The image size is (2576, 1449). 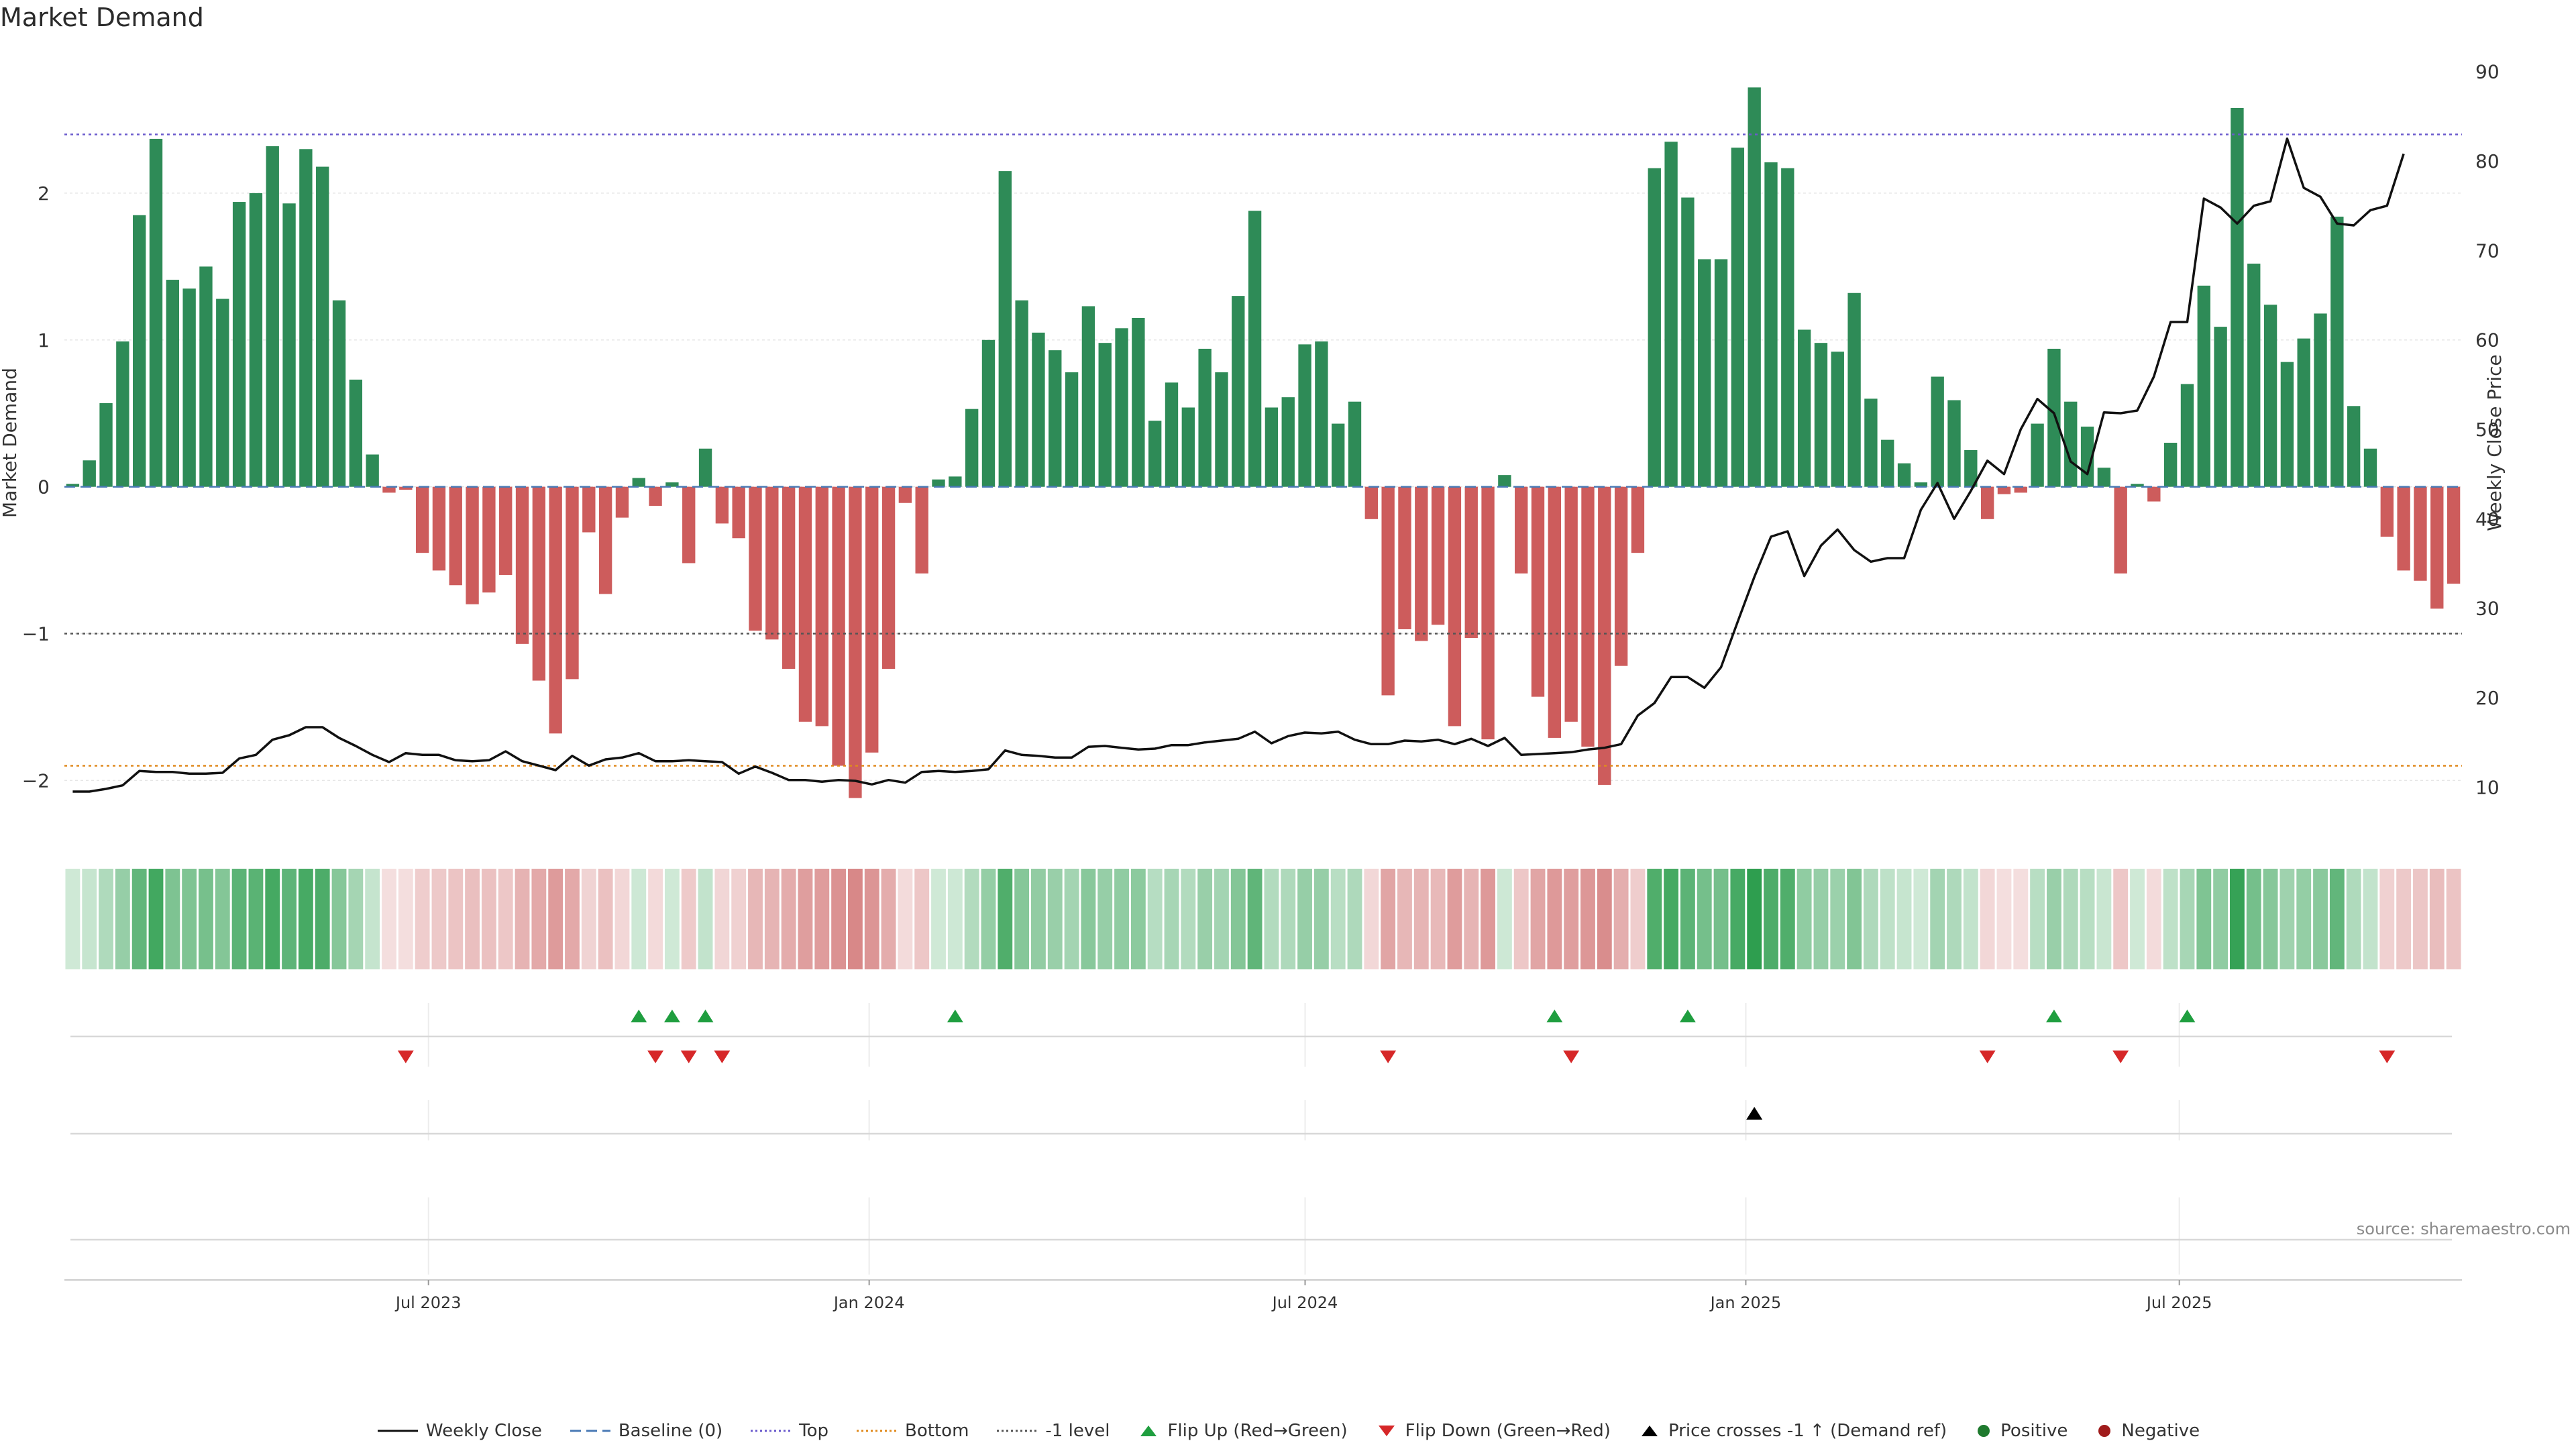 I want to click on legend-label-bottom: Bottom, so click(x=937, y=1431).